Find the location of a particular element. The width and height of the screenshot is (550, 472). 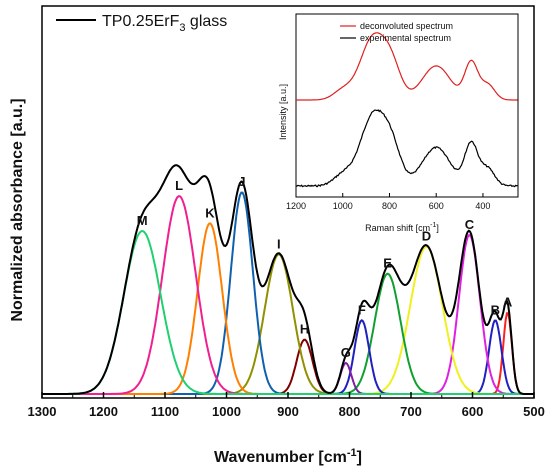

legend: TP0.25ErF3 glass is located at coordinates (141, 23).